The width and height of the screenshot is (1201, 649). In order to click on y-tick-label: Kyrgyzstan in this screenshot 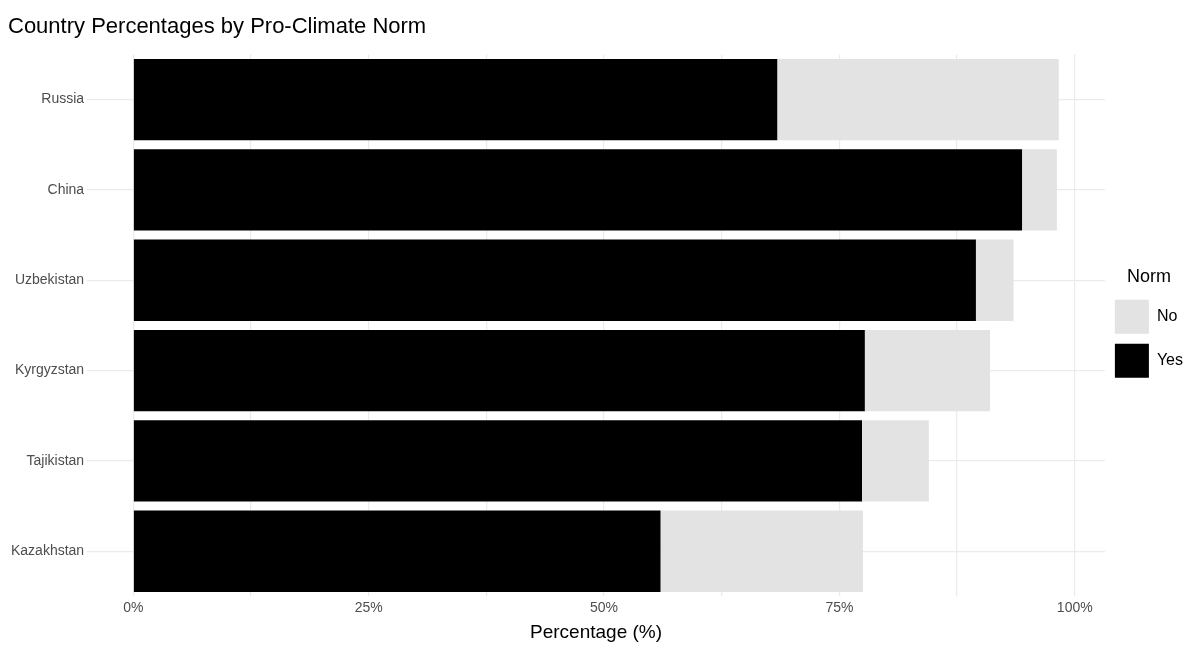, I will do `click(49, 369)`.